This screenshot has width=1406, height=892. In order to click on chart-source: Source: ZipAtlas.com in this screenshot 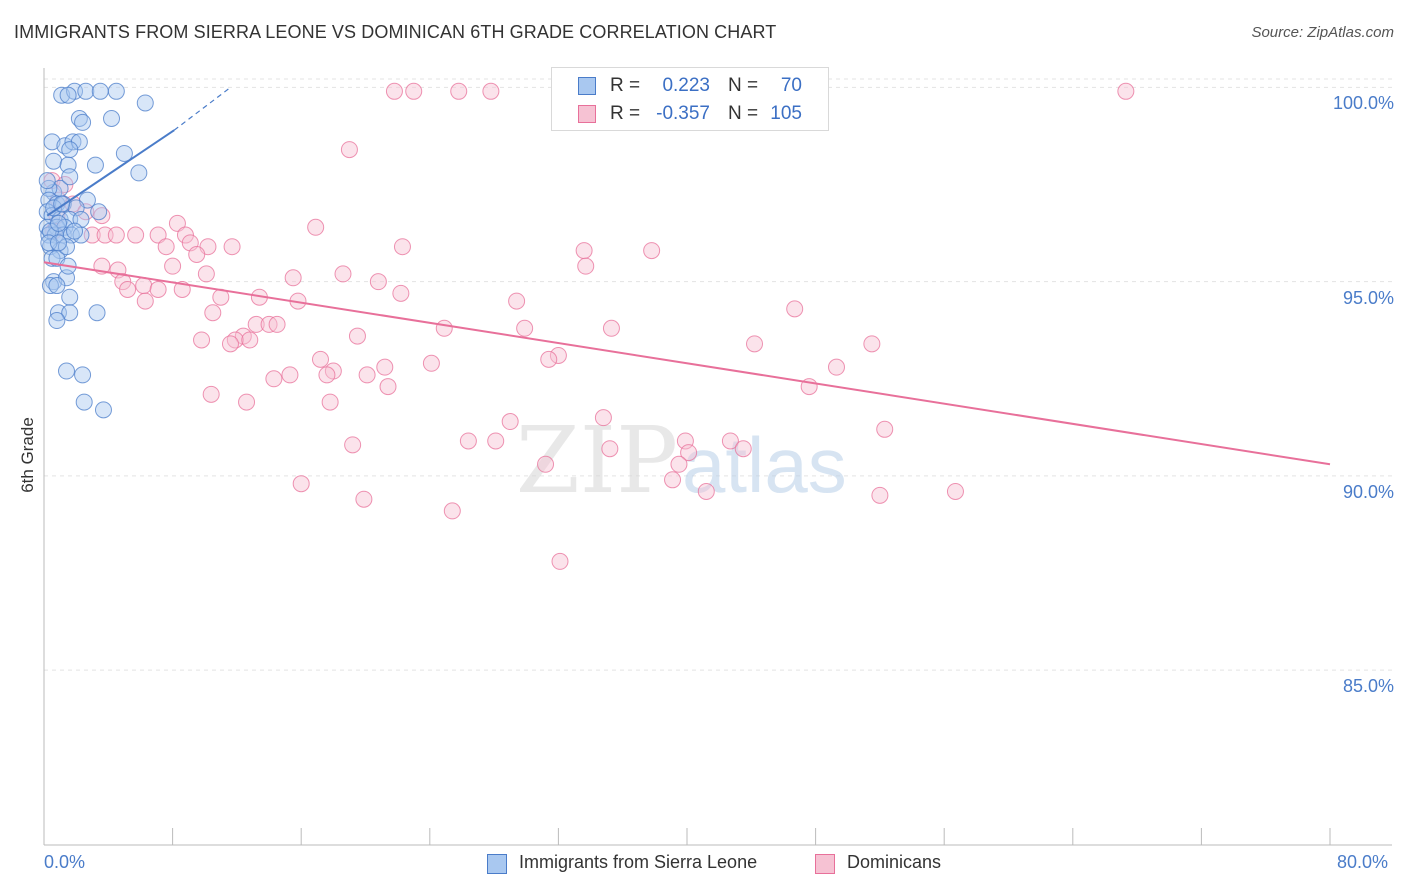, I will do `click(1322, 32)`.